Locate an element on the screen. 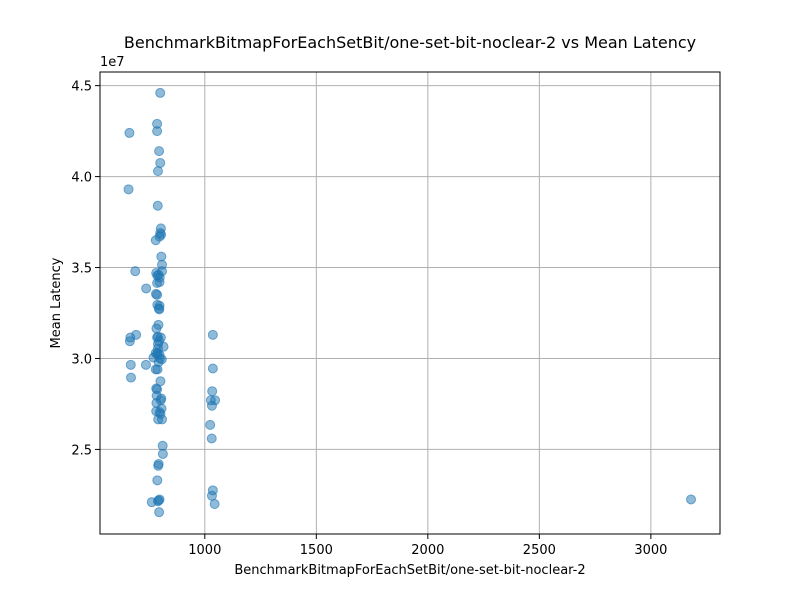 The width and height of the screenshot is (800, 600). y-tick-label: 3.0 is located at coordinates (81, 359).